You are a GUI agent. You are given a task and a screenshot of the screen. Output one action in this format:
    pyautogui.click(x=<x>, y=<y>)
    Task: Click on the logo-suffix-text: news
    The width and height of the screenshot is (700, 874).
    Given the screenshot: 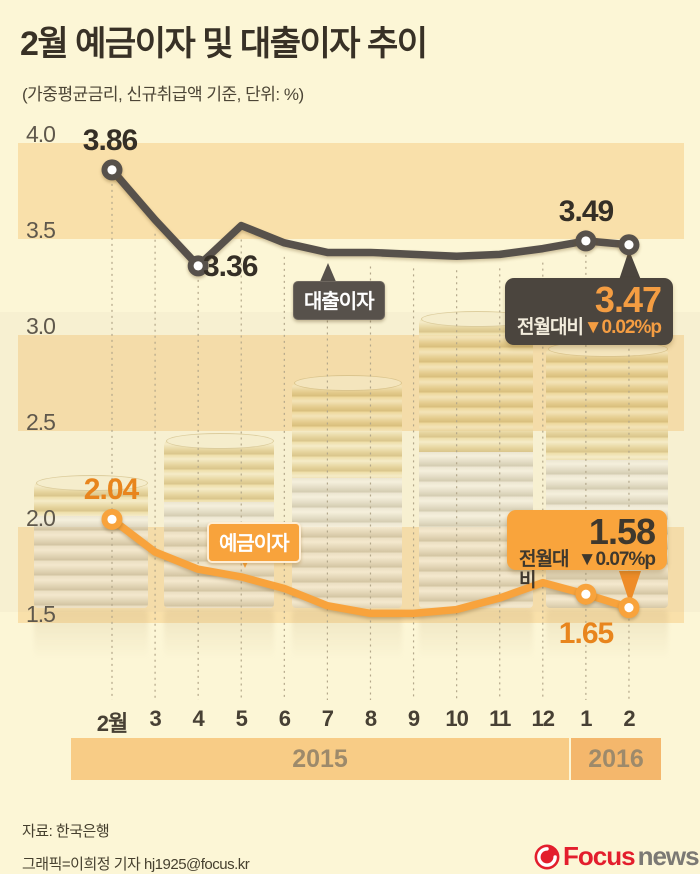 What is the action you would take?
    pyautogui.click(x=668, y=856)
    